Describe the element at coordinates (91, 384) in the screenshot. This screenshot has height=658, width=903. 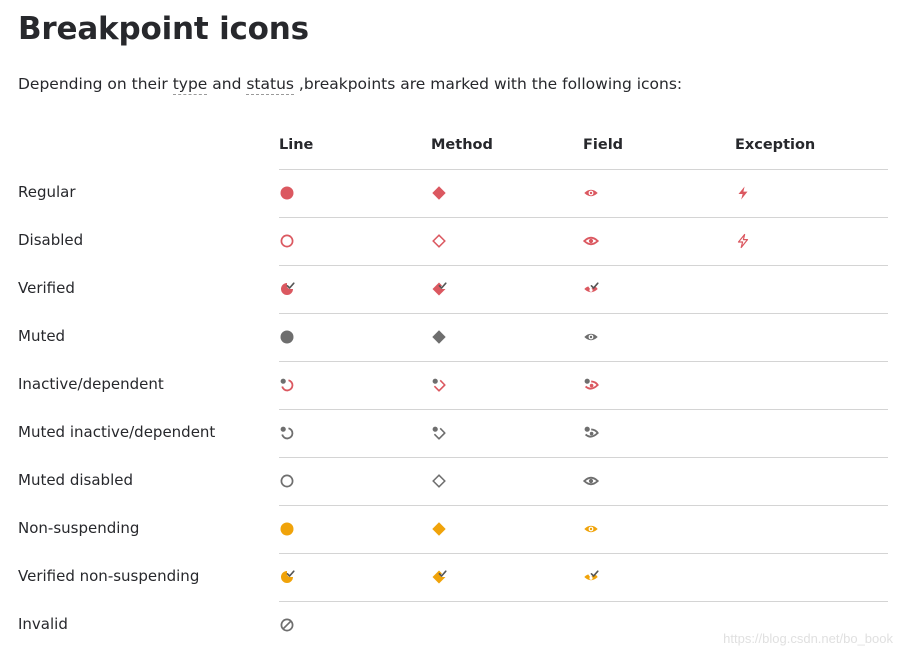
I see `row-label: Inactive/dependent` at that location.